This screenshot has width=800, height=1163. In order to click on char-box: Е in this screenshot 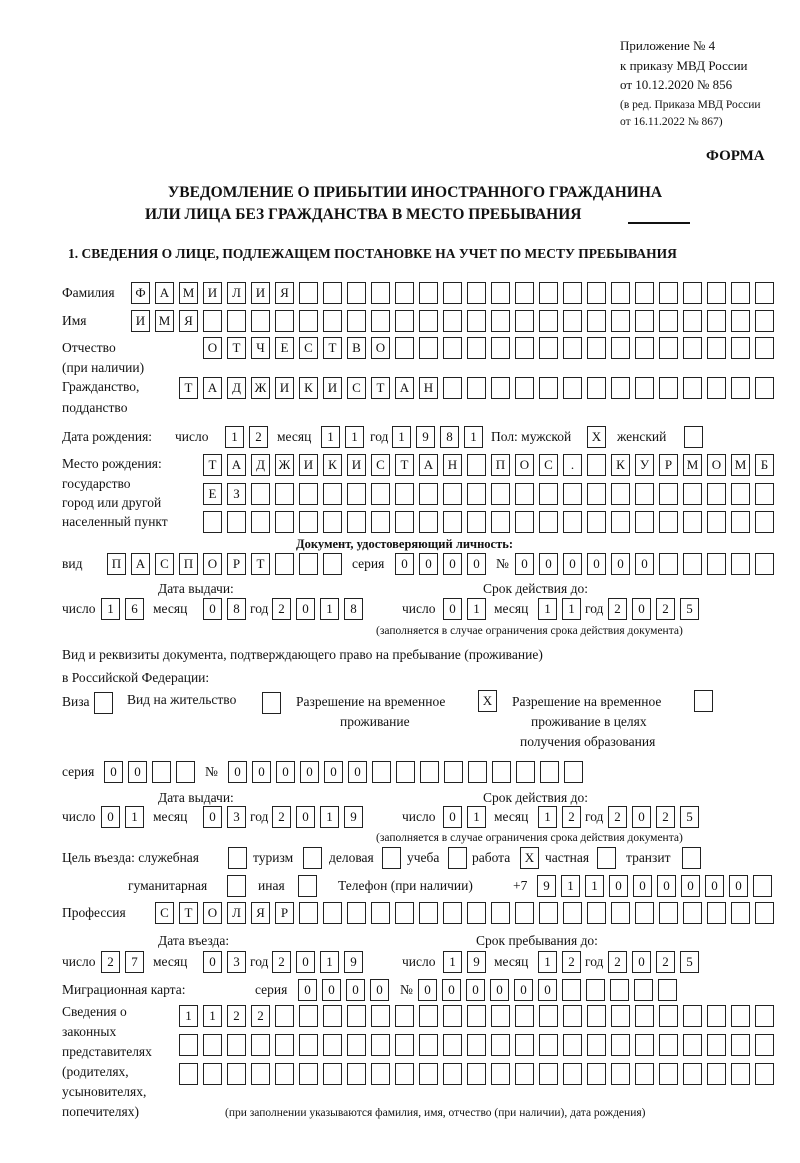, I will do `click(284, 348)`.